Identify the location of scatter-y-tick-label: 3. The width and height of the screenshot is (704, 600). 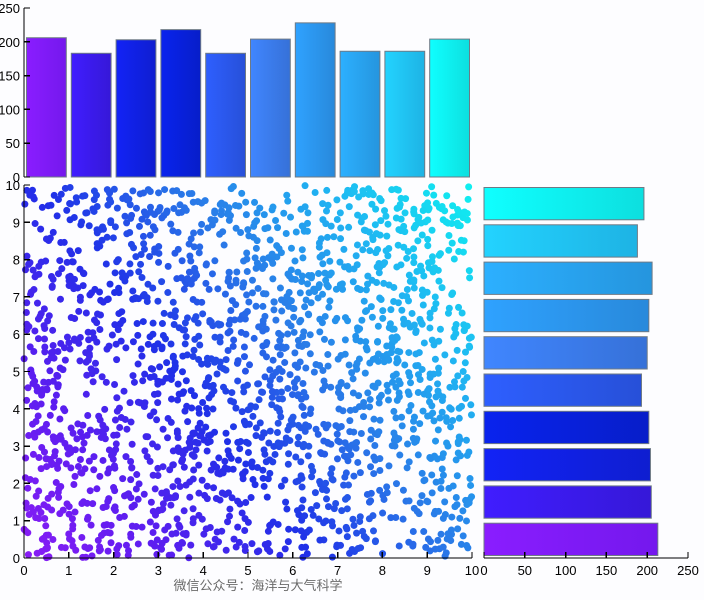
(16, 446).